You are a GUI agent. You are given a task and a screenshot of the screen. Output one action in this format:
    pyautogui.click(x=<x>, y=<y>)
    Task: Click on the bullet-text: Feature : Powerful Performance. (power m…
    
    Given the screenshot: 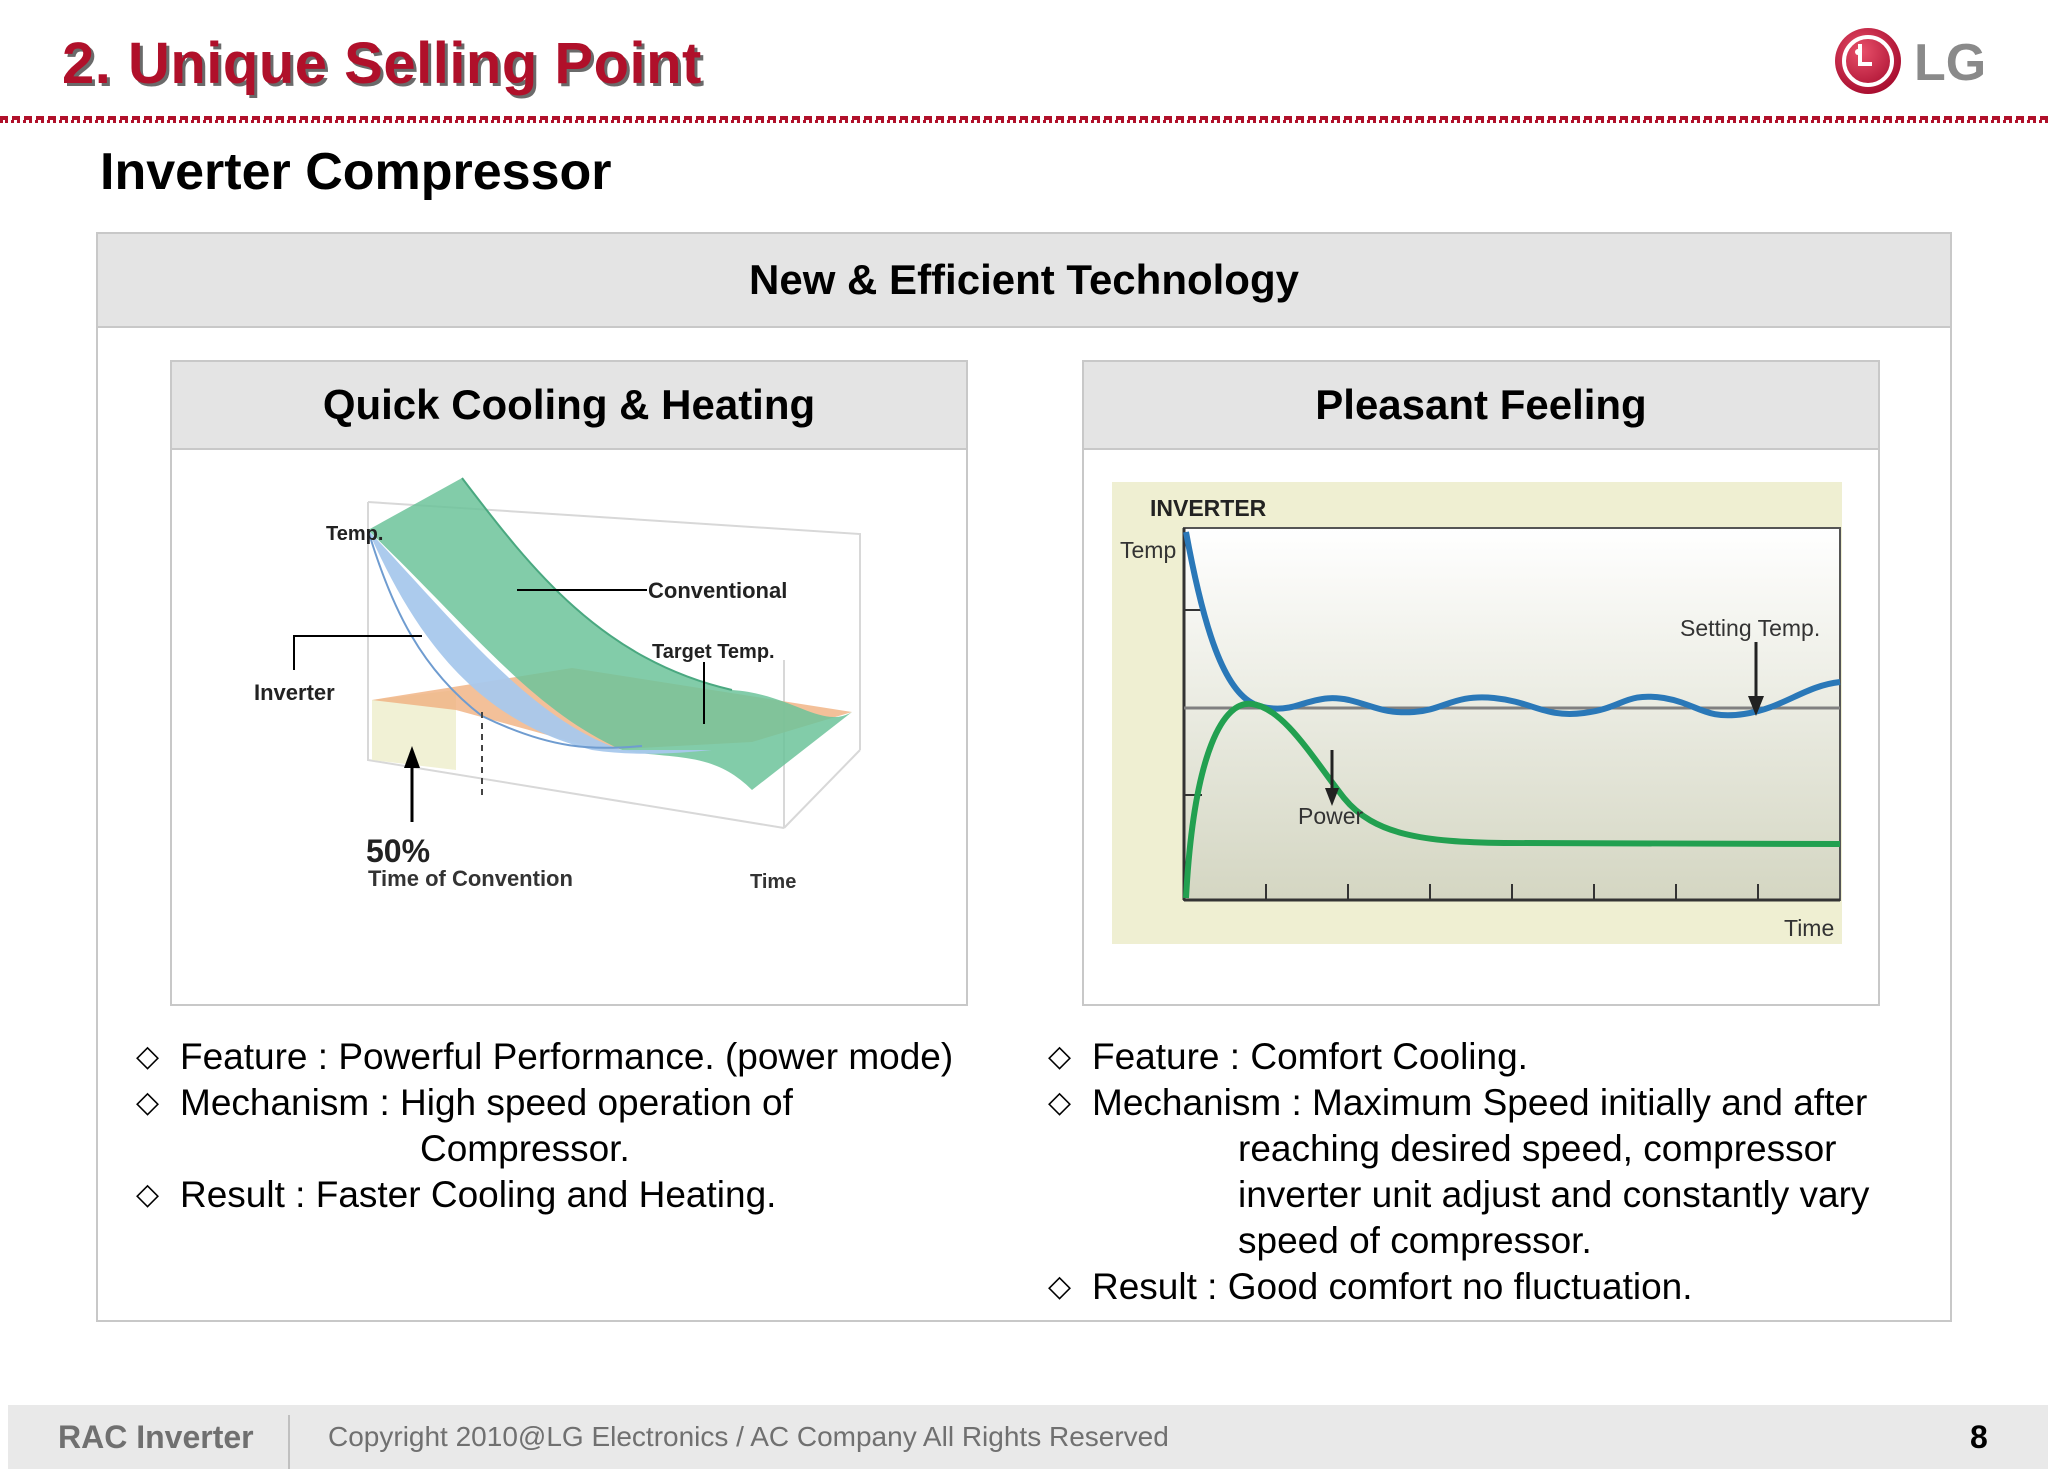 What is the action you would take?
    pyautogui.click(x=567, y=1056)
    